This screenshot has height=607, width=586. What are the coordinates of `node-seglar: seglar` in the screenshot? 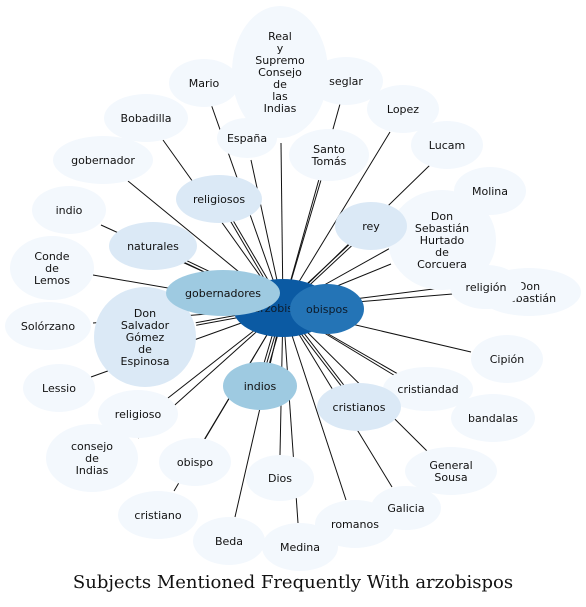 It's located at (346, 81).